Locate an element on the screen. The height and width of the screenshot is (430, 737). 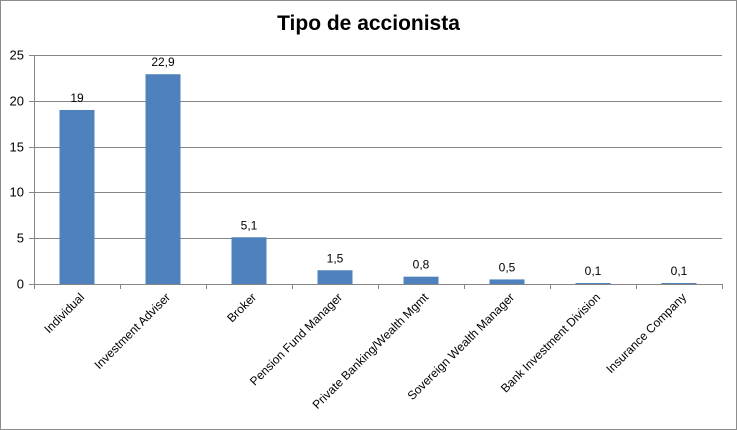
data-label: 5,1 is located at coordinates (249, 225).